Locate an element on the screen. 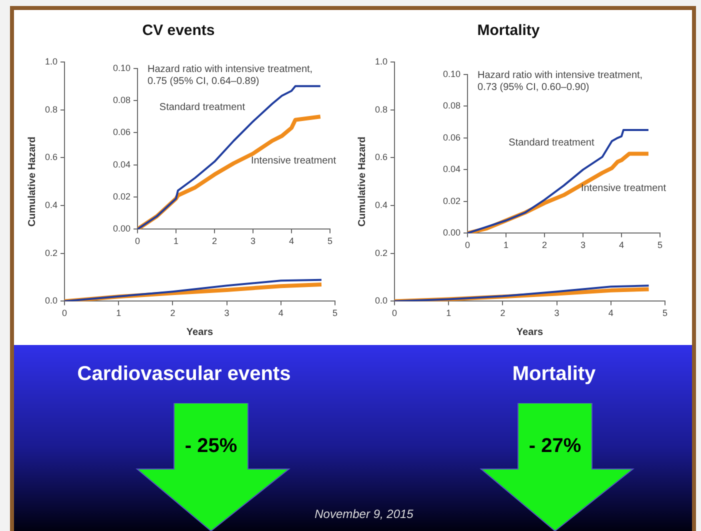 Image resolution: width=701 pixels, height=531 pixels. text: Cardiovascular events is located at coordinates (184, 374).